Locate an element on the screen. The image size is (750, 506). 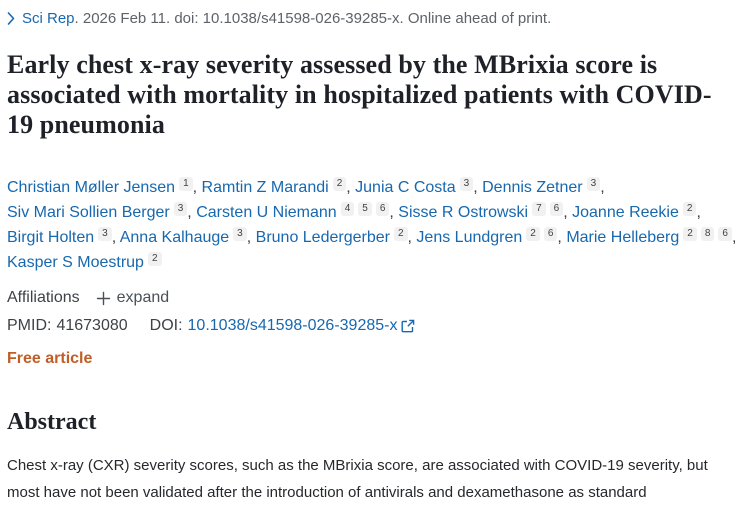
author-item: Sisse R Ostrowski 7 6, is located at coordinates (483, 211).